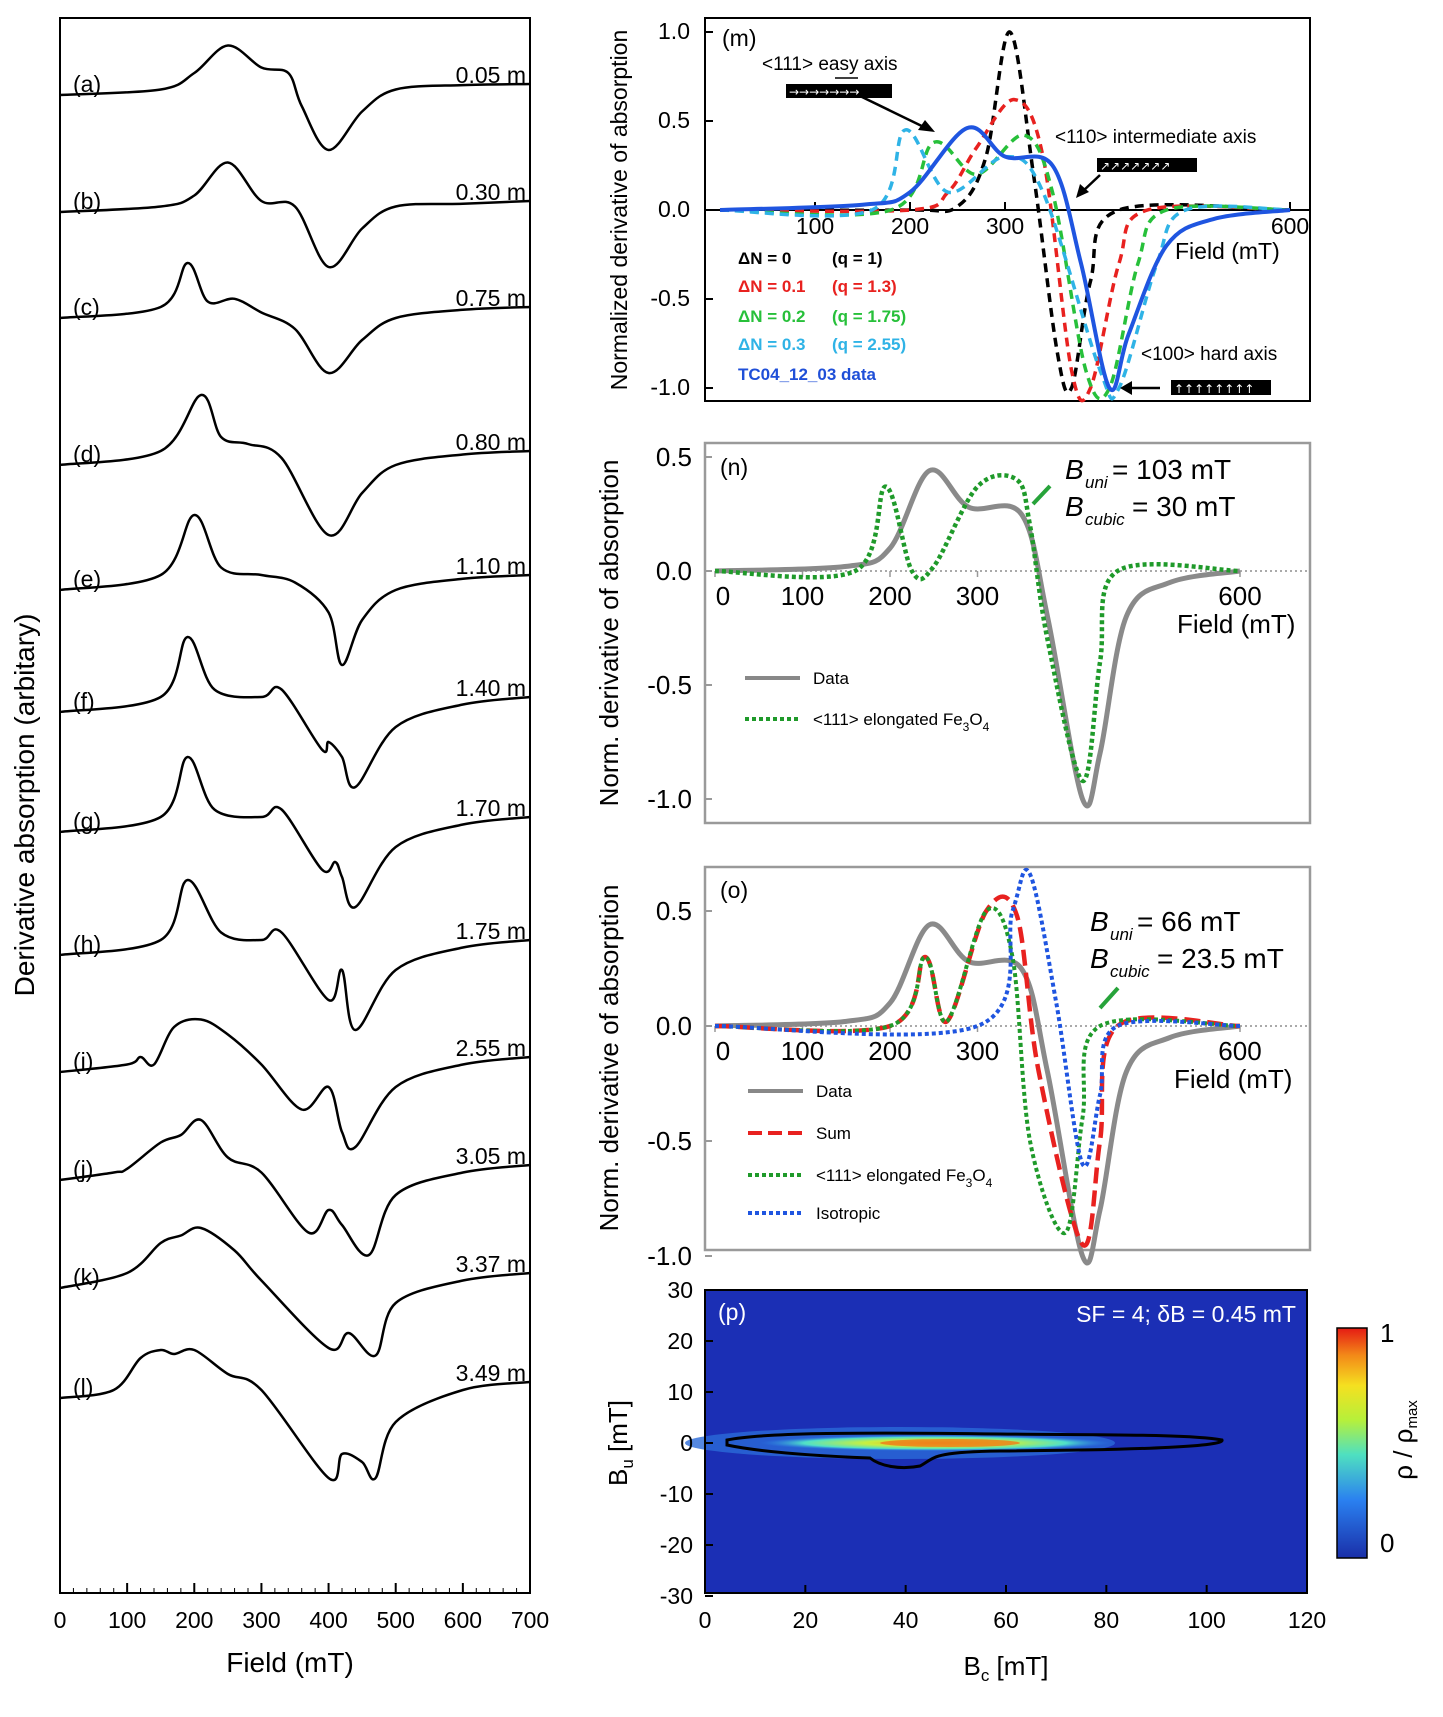 Image resolution: width=1443 pixels, height=1717 pixels. What do you see at coordinates (87, 821) in the screenshot?
I see `spectrum-letter: (g)` at bounding box center [87, 821].